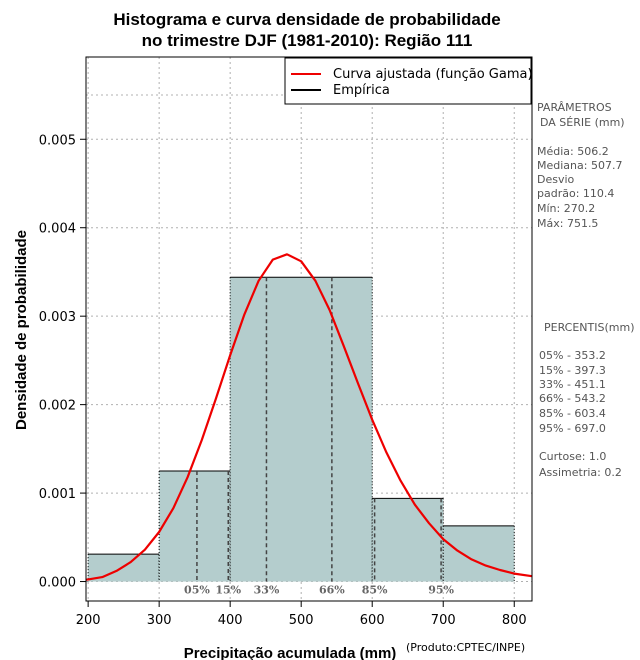  I want to click on legend: Curva ajustada (função Gama) Empírica, so click(408, 81).